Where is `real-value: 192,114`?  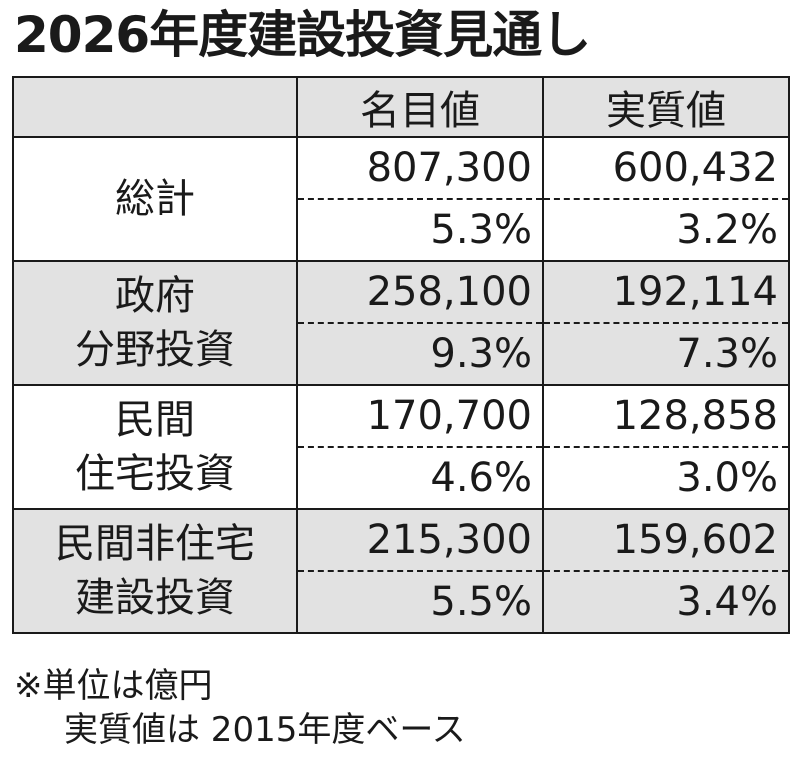
real-value: 192,114 is located at coordinates (666, 292).